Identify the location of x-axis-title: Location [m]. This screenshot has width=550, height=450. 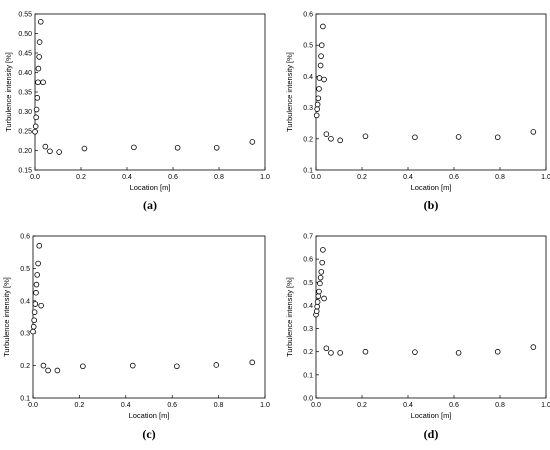
(431, 415).